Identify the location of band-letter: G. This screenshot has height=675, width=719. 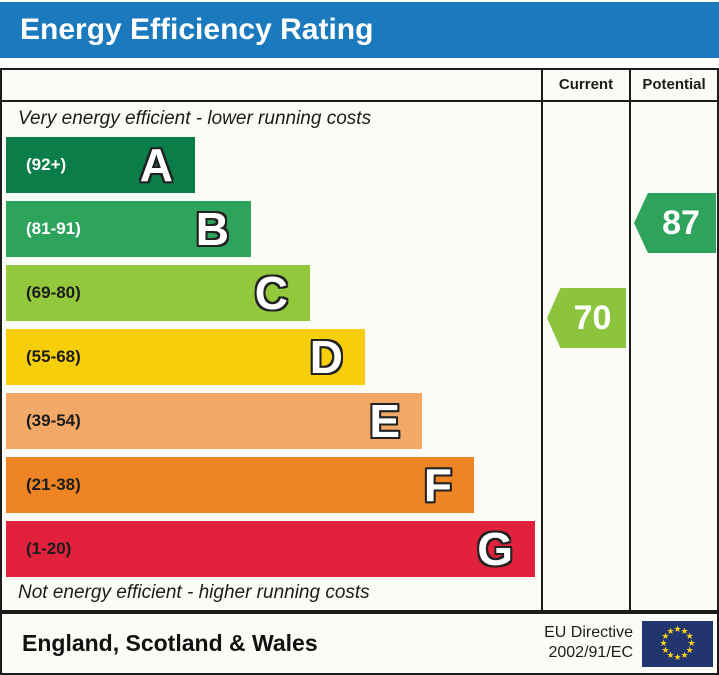
(495, 549).